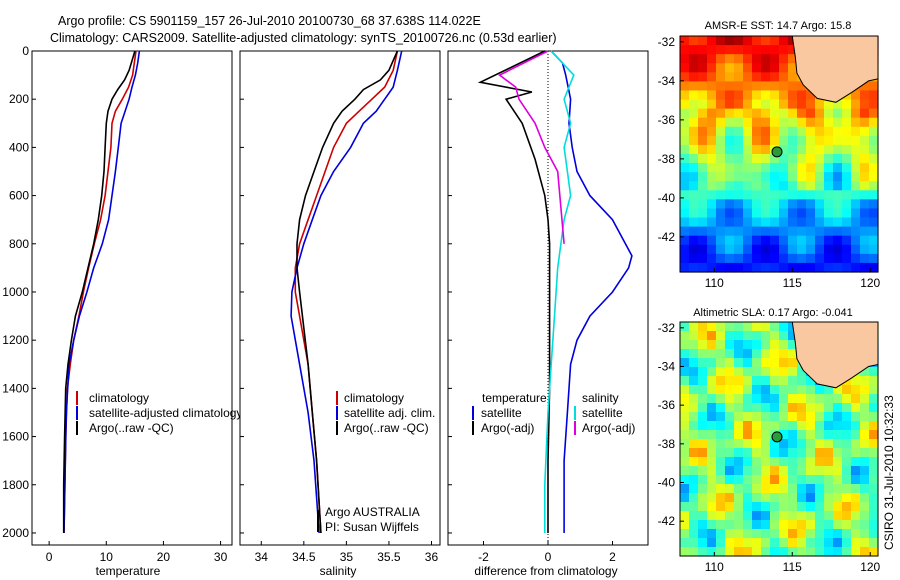 This screenshot has height=580, width=900. I want to click on salinity-xtick-label: 35, so click(347, 557).